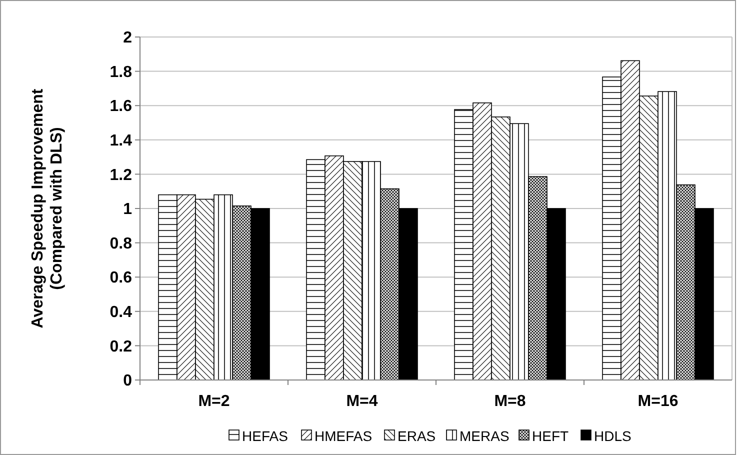 The image size is (747, 455). What do you see at coordinates (550, 436) in the screenshot?
I see `legend-label: HEFT` at bounding box center [550, 436].